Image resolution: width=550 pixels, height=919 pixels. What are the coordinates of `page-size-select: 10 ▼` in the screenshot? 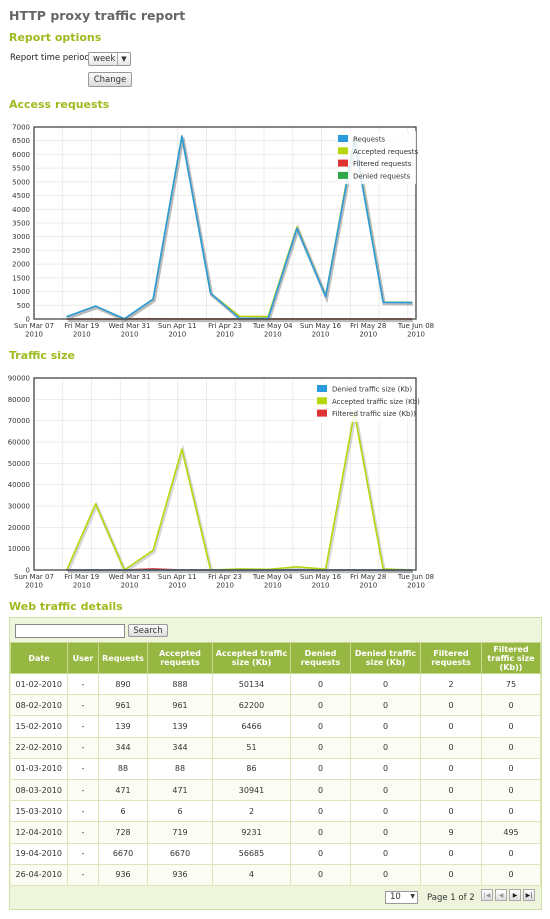 It's located at (401, 897).